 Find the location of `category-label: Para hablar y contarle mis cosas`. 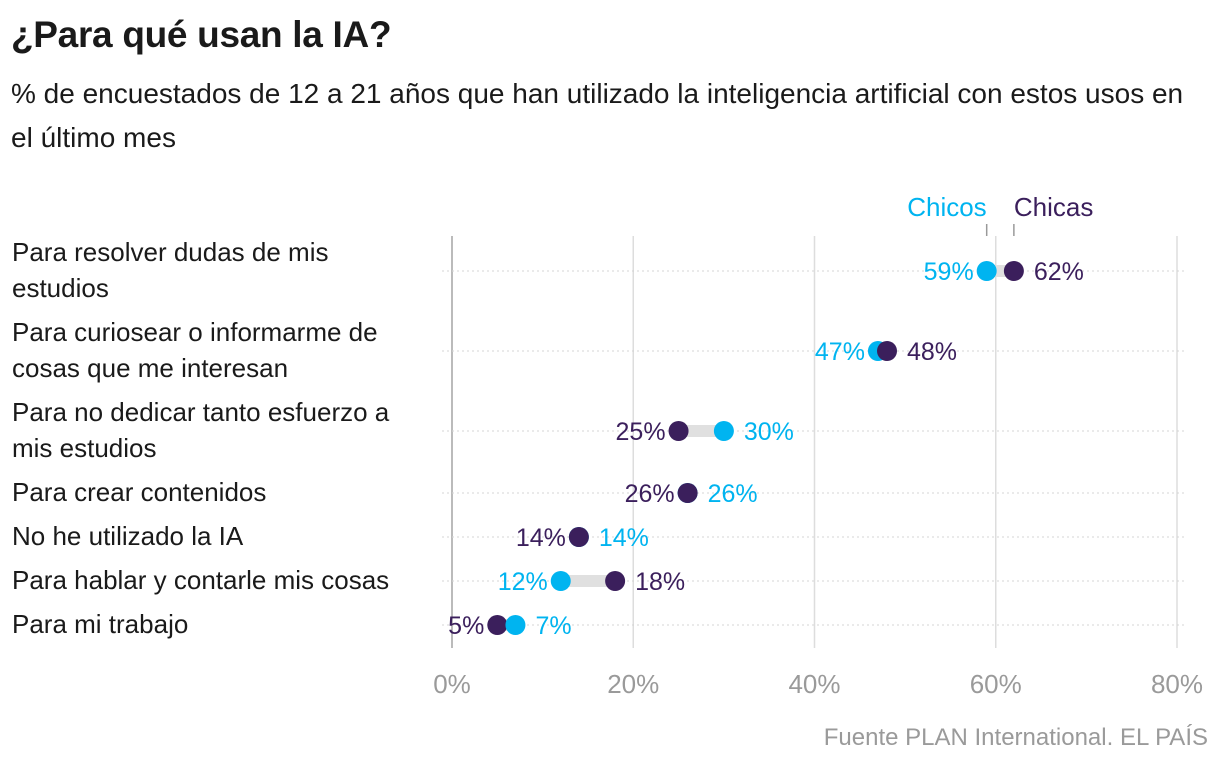

category-label: Para hablar y contarle mis cosas is located at coordinates (200, 580).